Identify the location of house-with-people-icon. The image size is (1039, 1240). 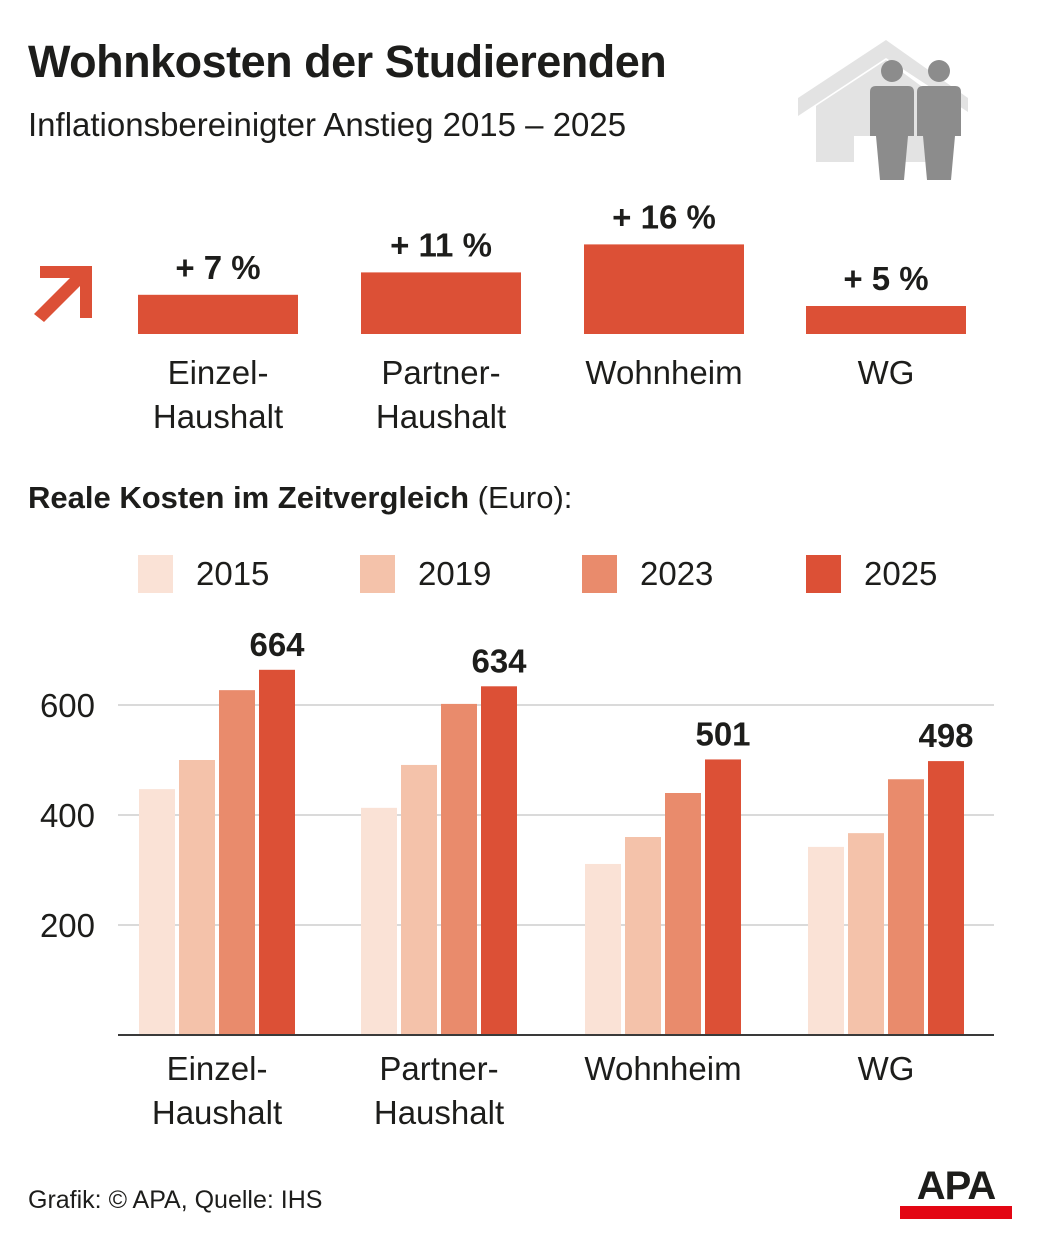
(883, 110).